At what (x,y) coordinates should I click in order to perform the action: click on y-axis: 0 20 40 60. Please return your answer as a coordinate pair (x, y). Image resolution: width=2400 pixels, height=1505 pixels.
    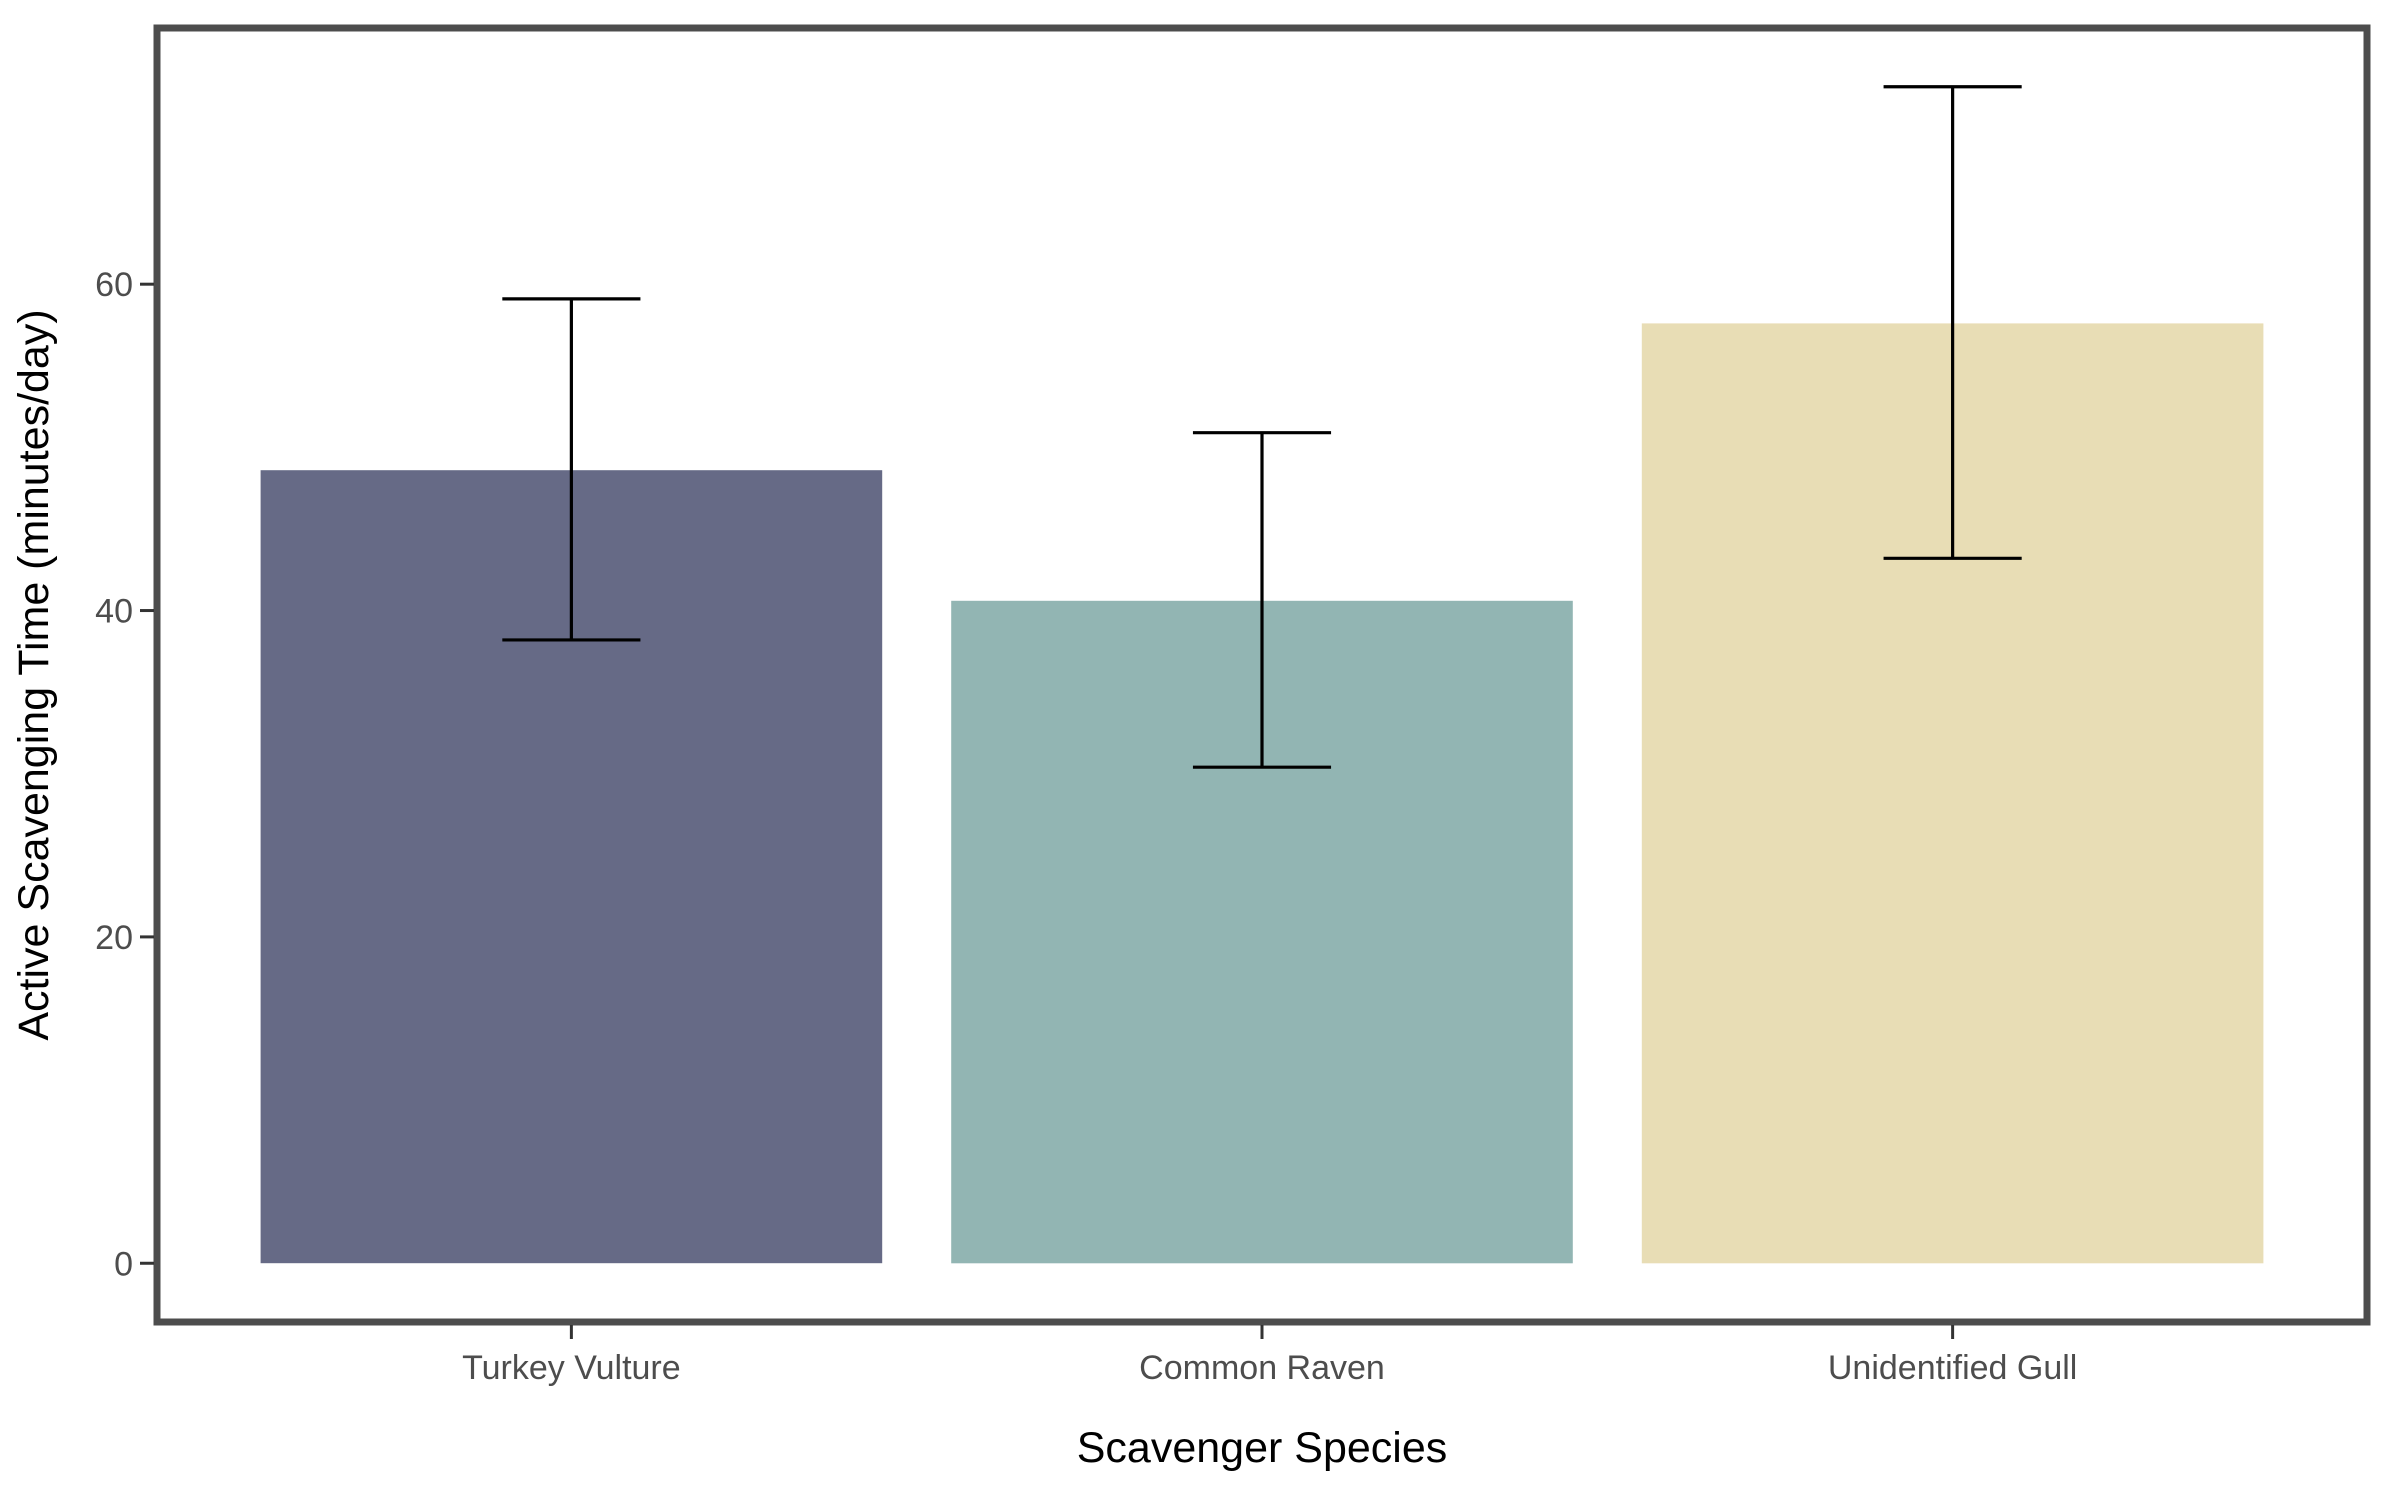
    Looking at the image, I should click on (124, 774).